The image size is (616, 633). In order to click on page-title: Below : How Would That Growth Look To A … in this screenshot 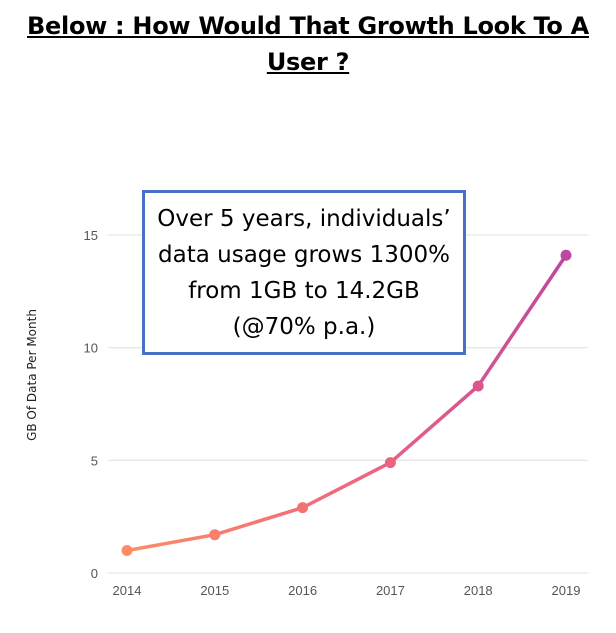, I will do `click(308, 44)`.